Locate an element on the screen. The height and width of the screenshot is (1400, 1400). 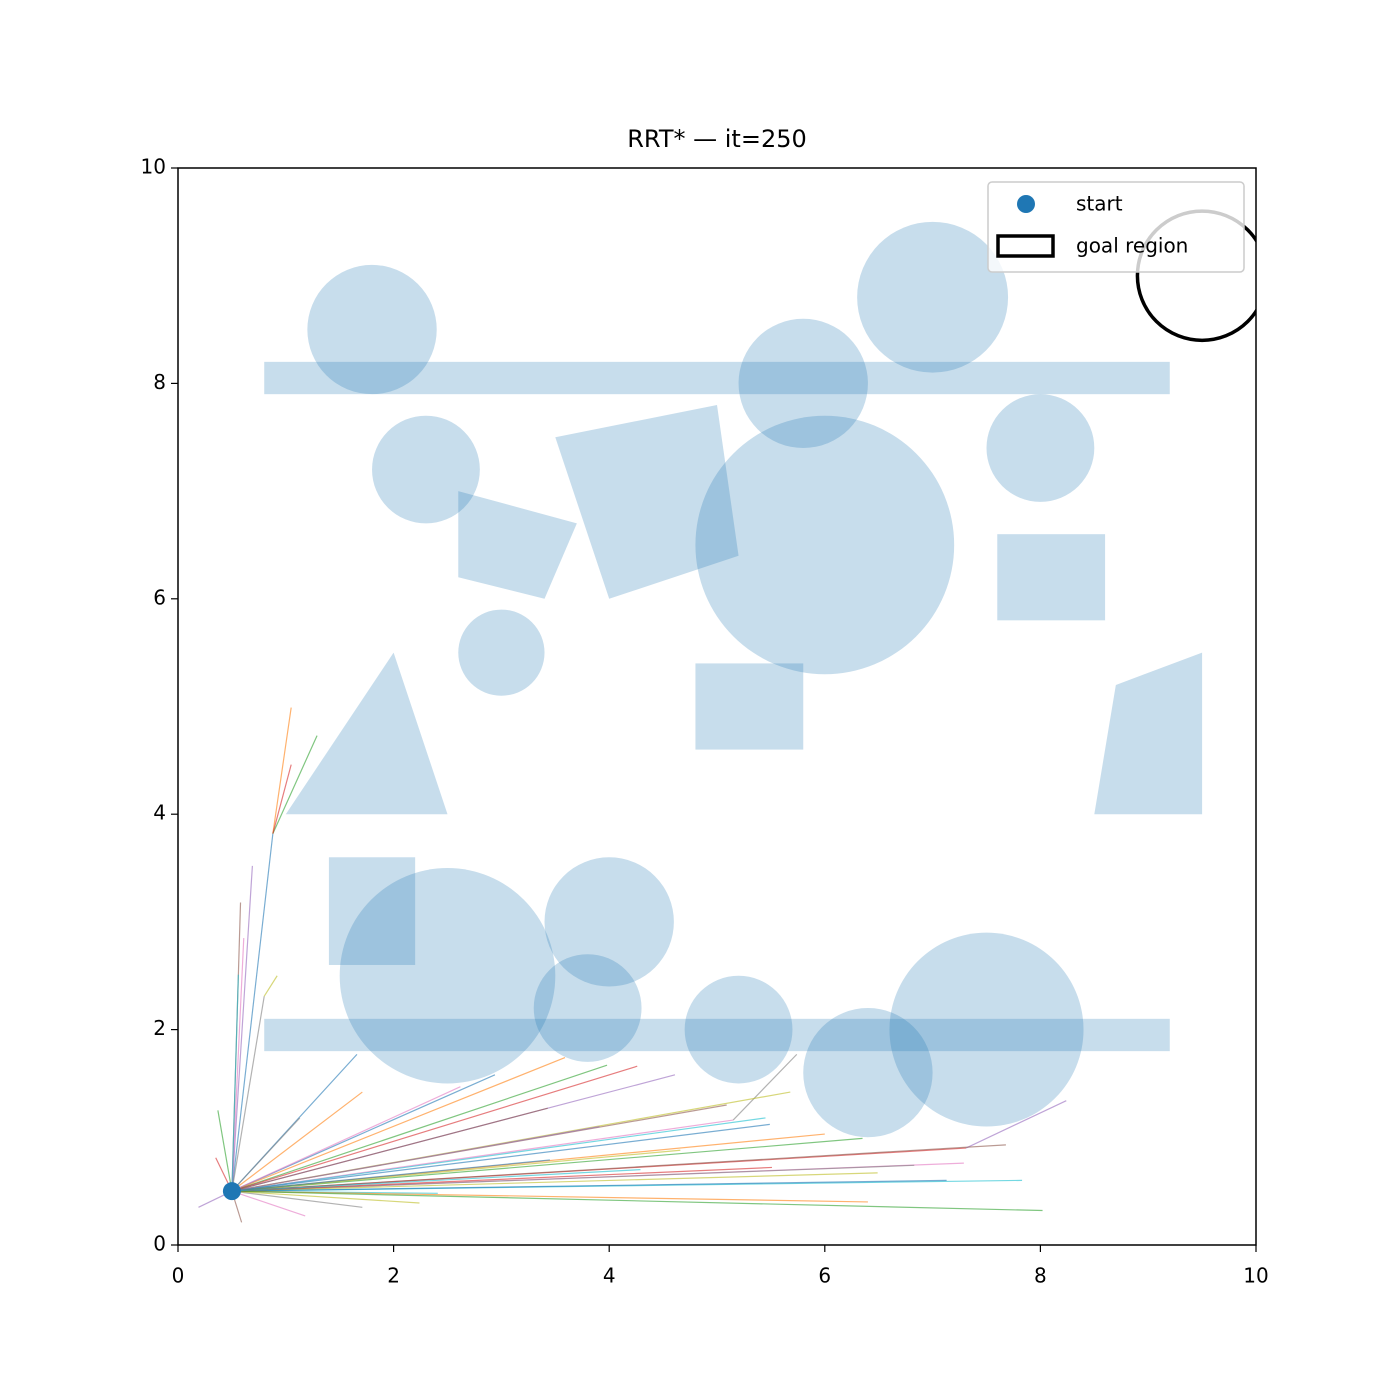
start-point is located at coordinates (231, 1191).